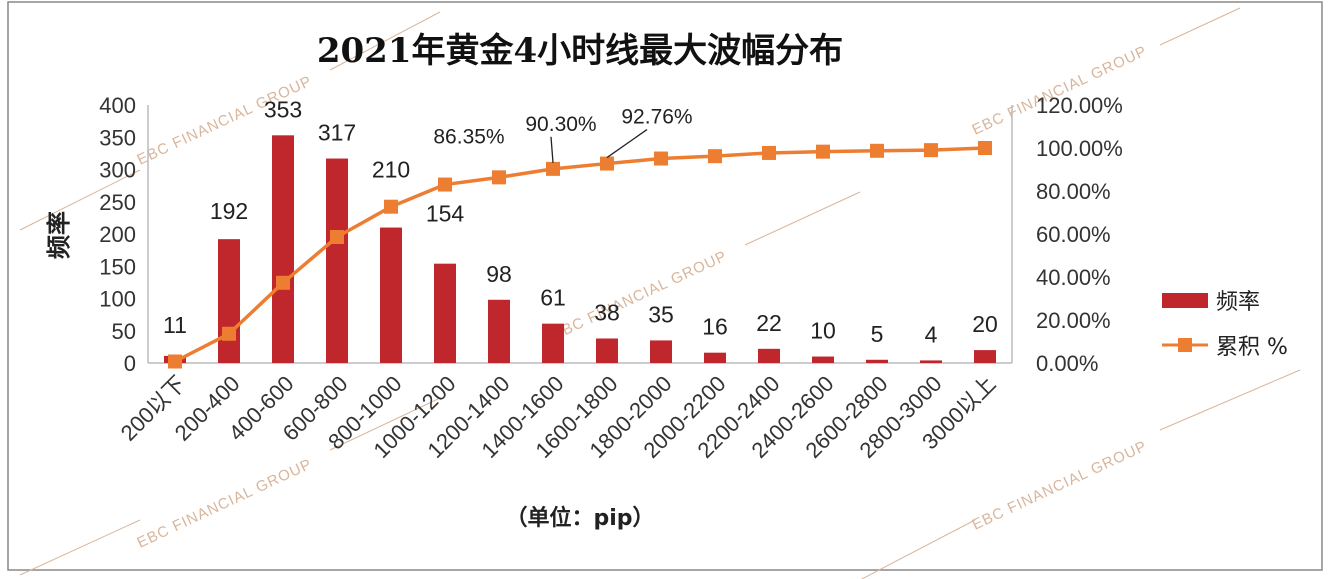  Describe the element at coordinates (1073, 234) in the screenshot. I see `y2-tick-label: 60.00%` at that location.